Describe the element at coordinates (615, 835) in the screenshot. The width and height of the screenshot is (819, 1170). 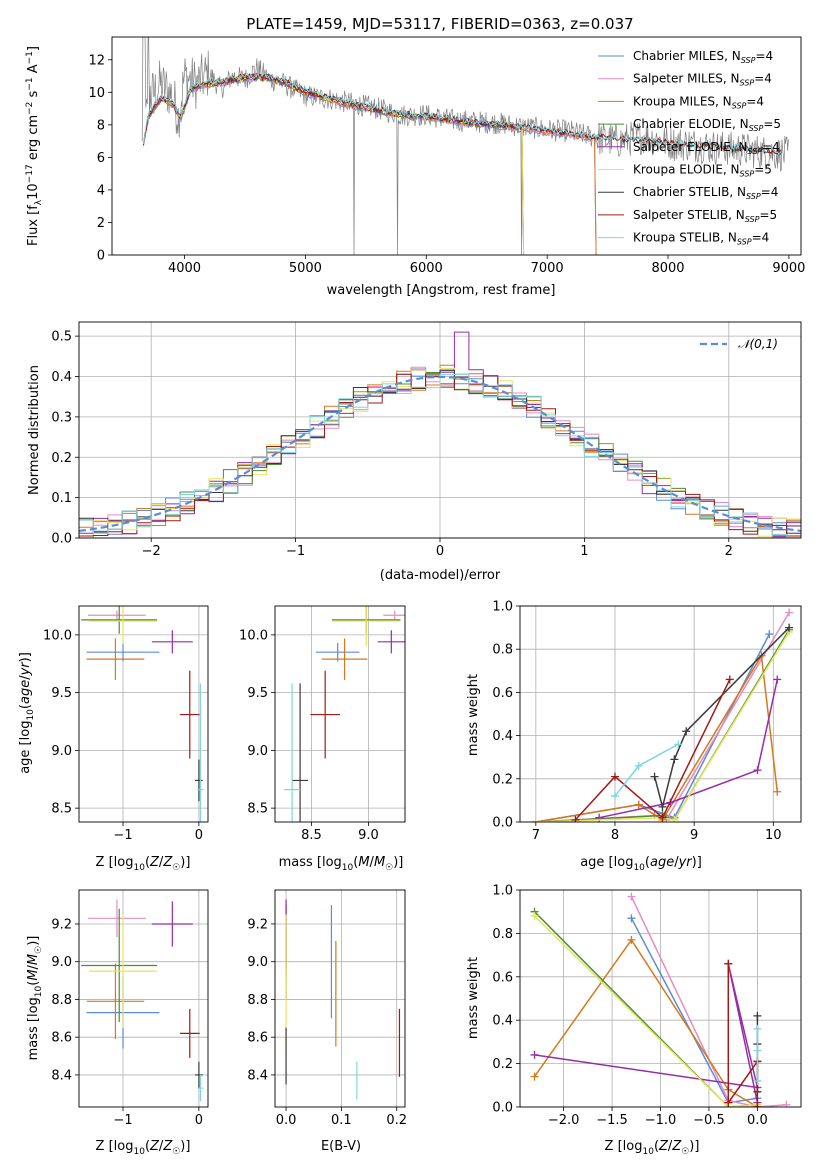
I see `x-tick-label: 8` at that location.